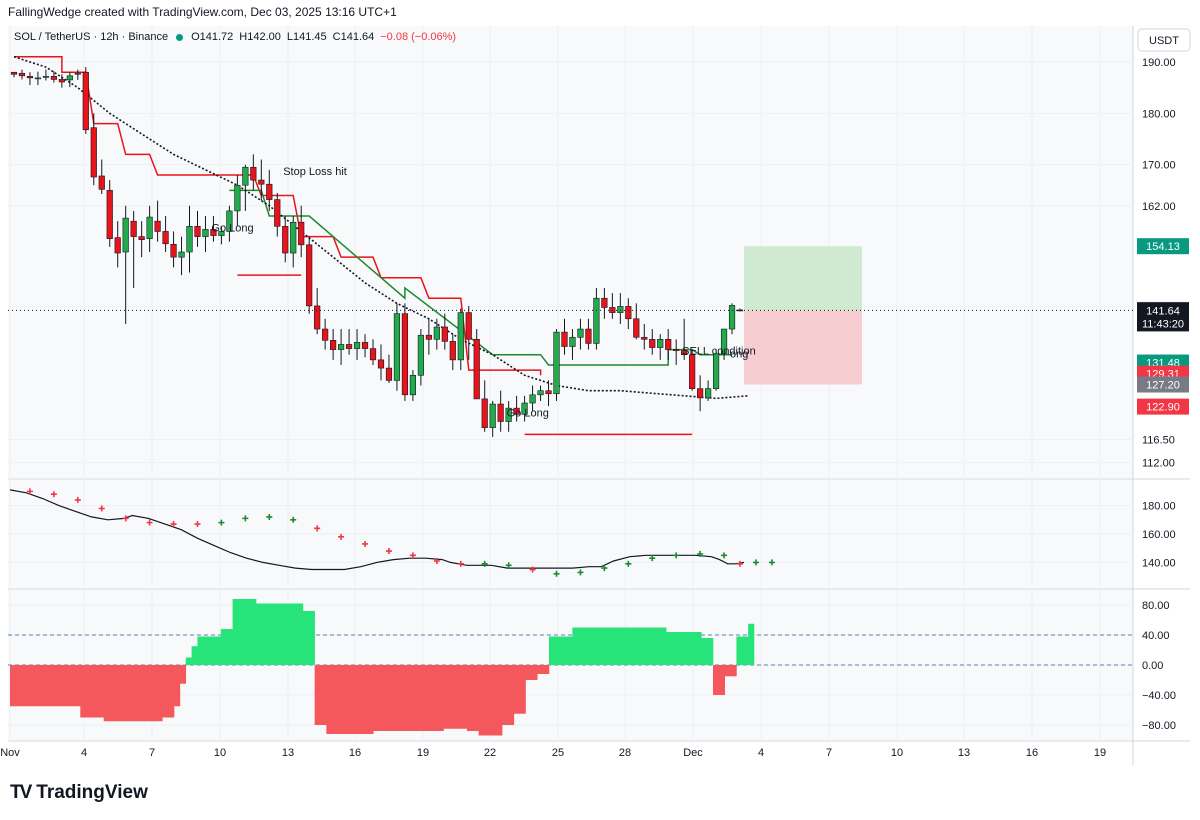  Describe the element at coordinates (91, 37) in the screenshot. I see `symbol-name: SOL / TetherUS · 12h · Binance` at that location.